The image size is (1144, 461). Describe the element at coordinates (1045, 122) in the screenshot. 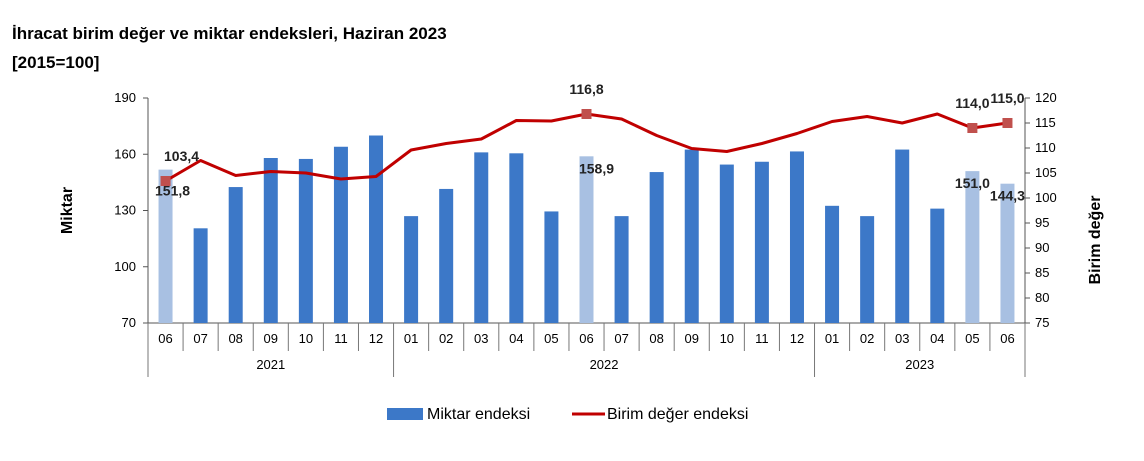

I see `right-axis-tick-label: 115` at that location.